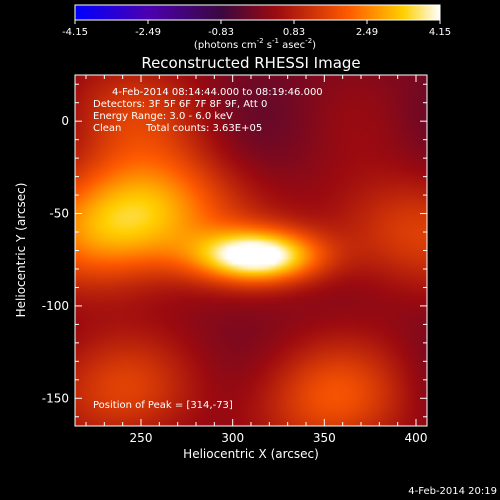 Image resolution: width=500 pixels, height=500 pixels. I want to click on x-tick-label: 300, so click(232, 438).